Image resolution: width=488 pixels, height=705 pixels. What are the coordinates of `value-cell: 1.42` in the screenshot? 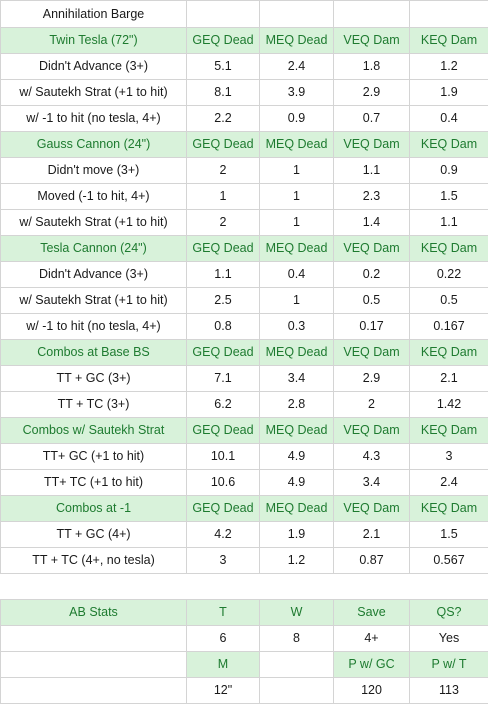 It's located at (448, 404).